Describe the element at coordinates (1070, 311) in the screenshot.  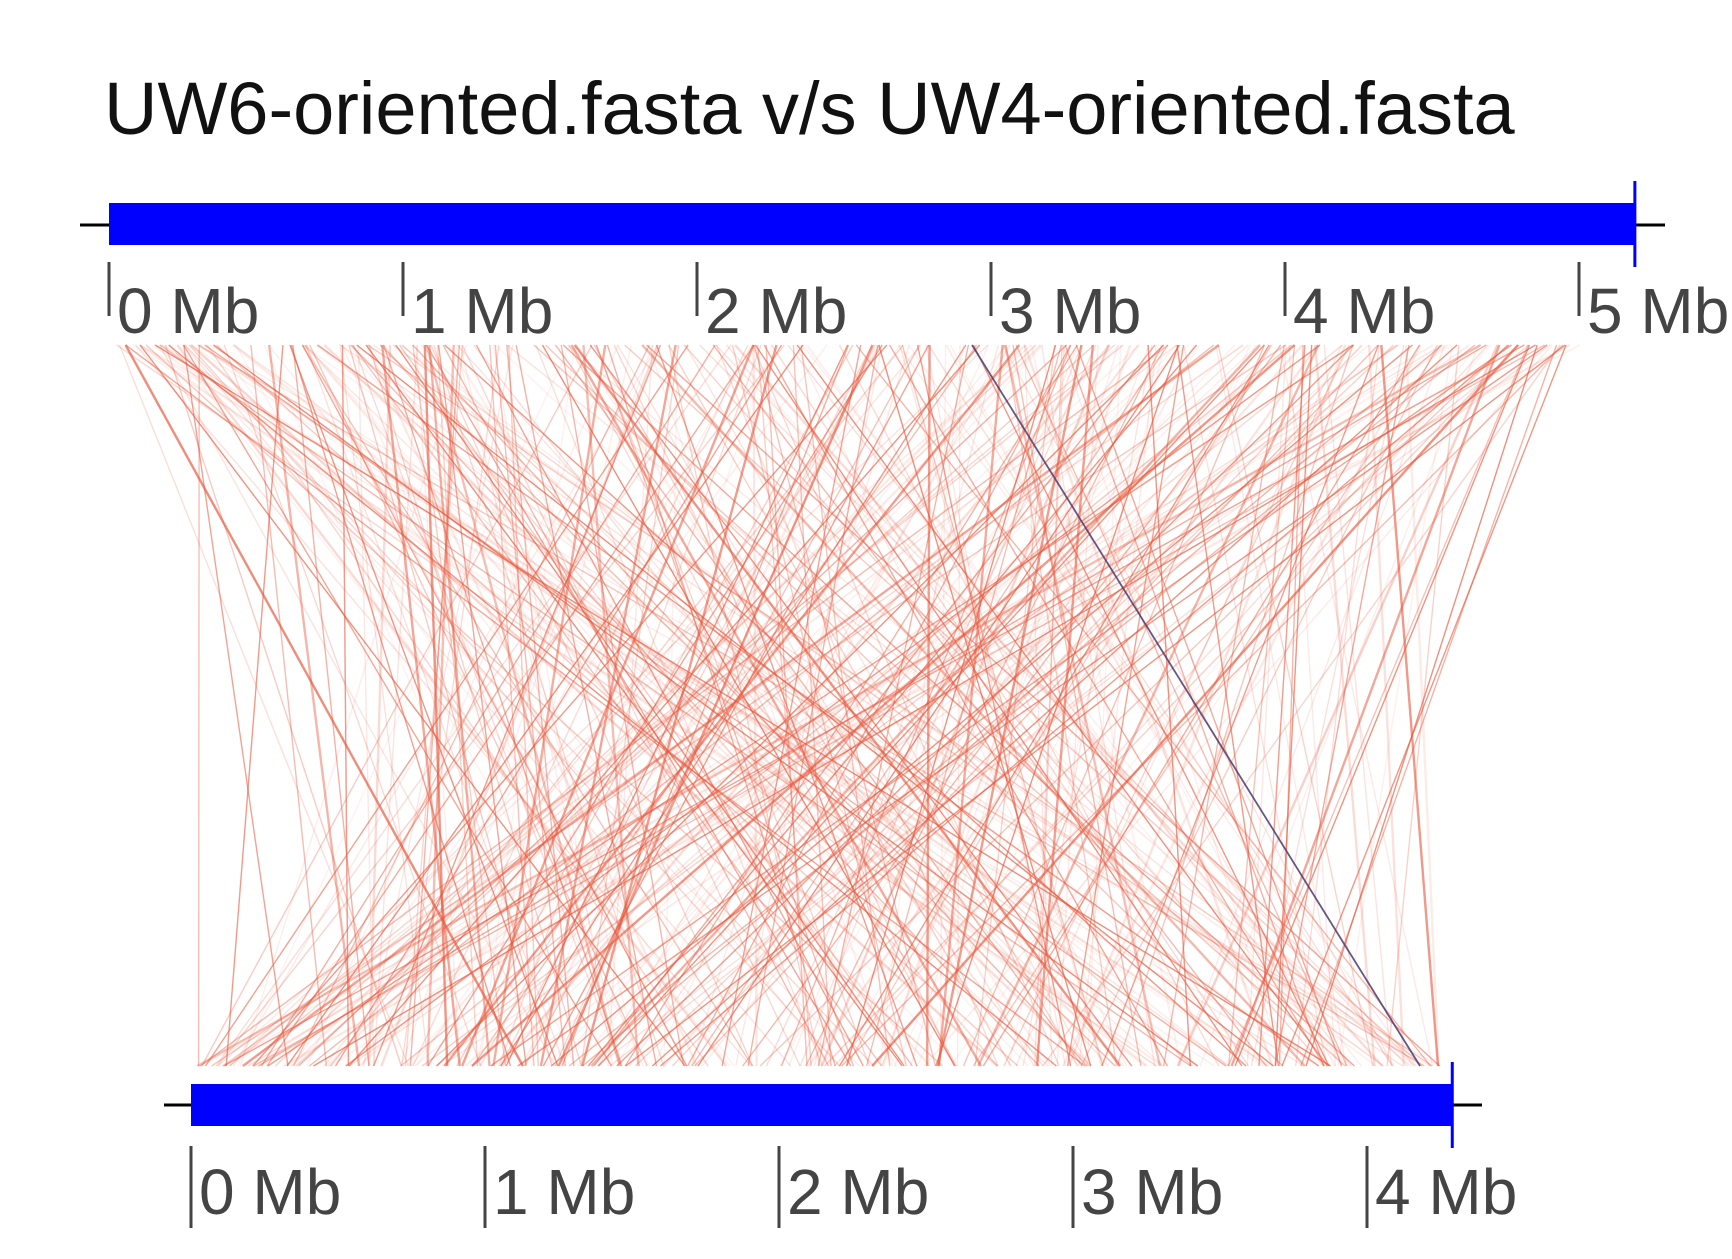
I see `top-tick-label: 3 Mb` at that location.